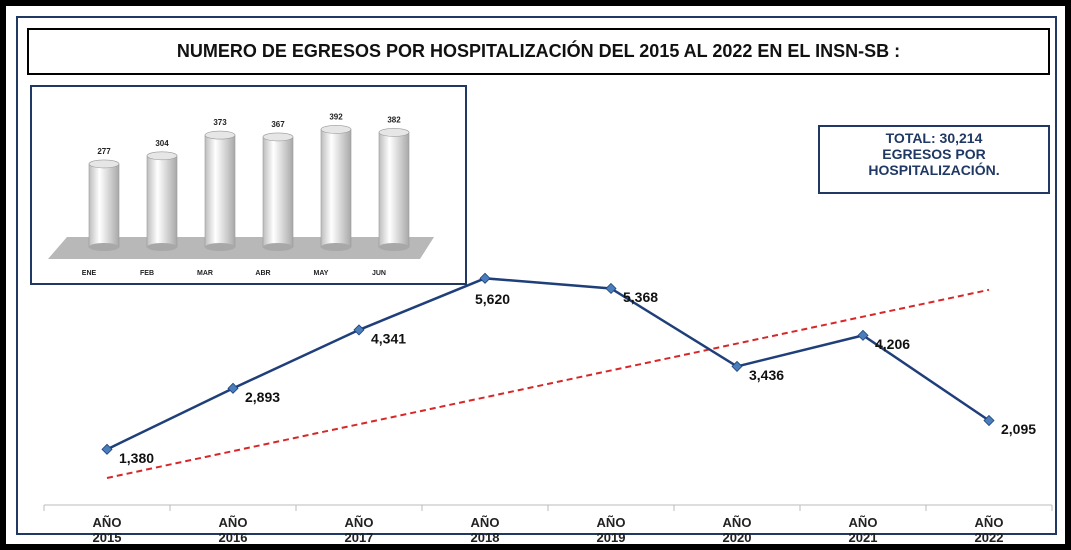 This screenshot has width=1071, height=550. What do you see at coordinates (262, 397) in the screenshot?
I see `data-label: 2,893` at bounding box center [262, 397].